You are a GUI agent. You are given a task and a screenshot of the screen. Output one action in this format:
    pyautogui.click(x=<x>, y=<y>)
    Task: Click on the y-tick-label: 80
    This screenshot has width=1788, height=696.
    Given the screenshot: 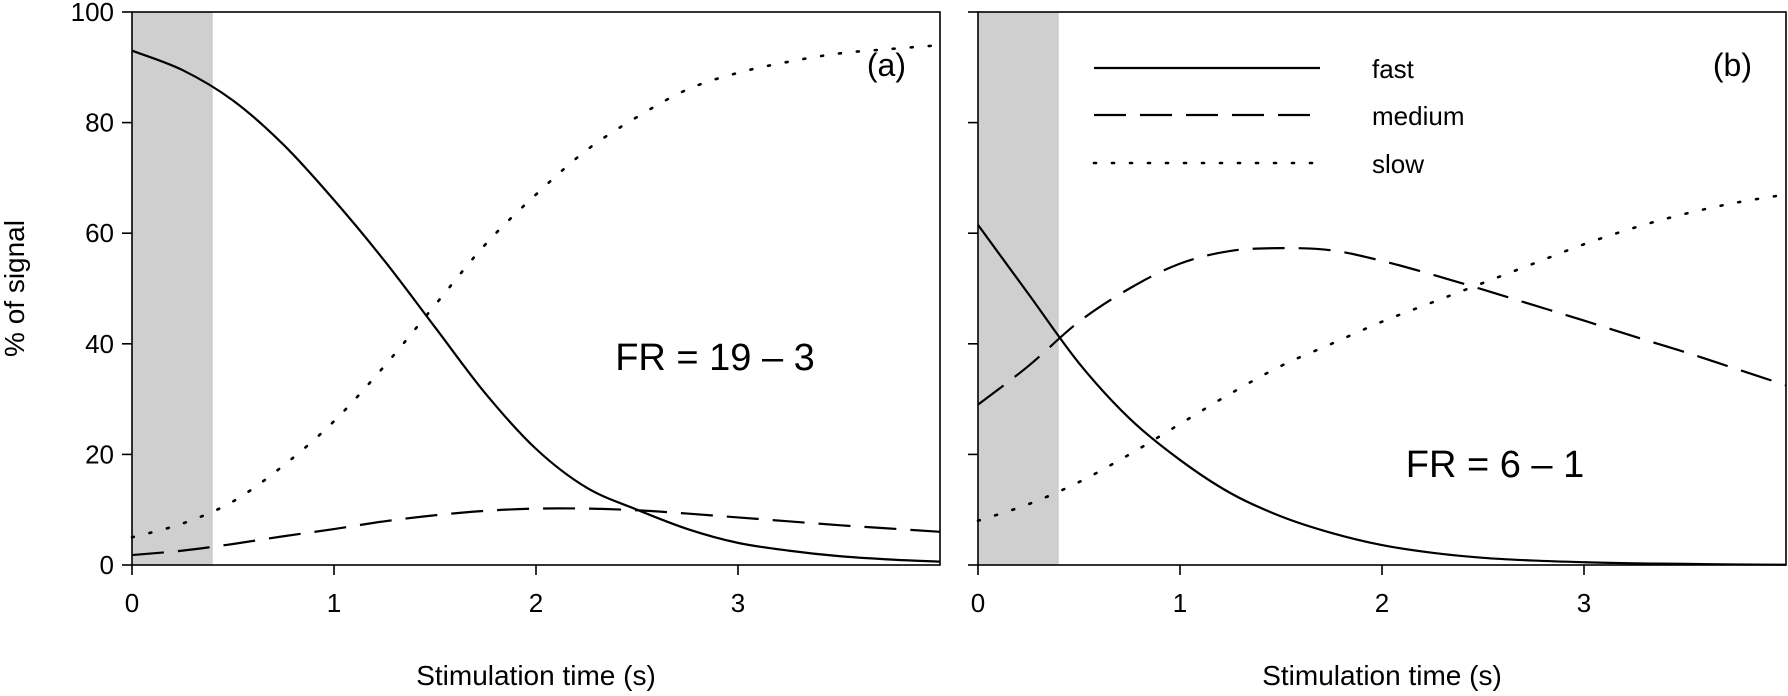 What is the action you would take?
    pyautogui.click(x=99, y=123)
    